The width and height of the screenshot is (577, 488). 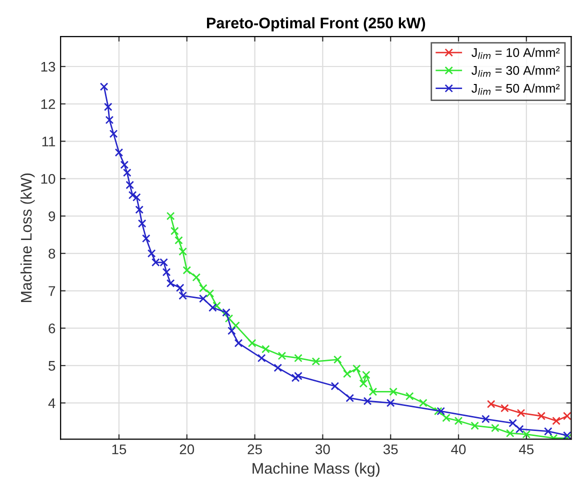 What do you see at coordinates (52, 403) in the screenshot?
I see `y-tick-label: 4` at bounding box center [52, 403].